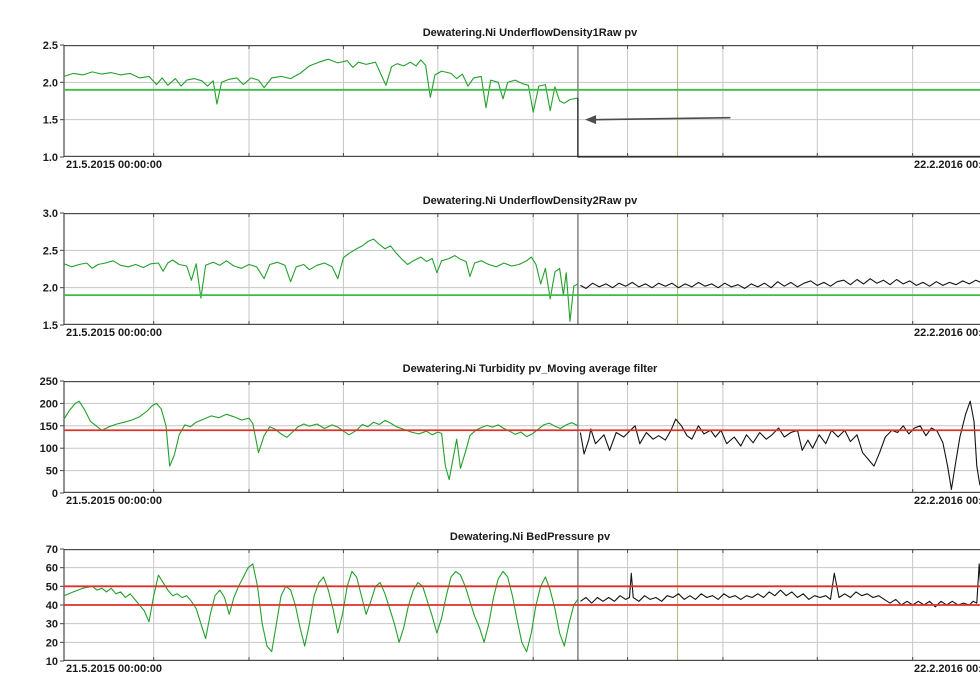  I want to click on y-tick-label: 40, so click(52, 606).